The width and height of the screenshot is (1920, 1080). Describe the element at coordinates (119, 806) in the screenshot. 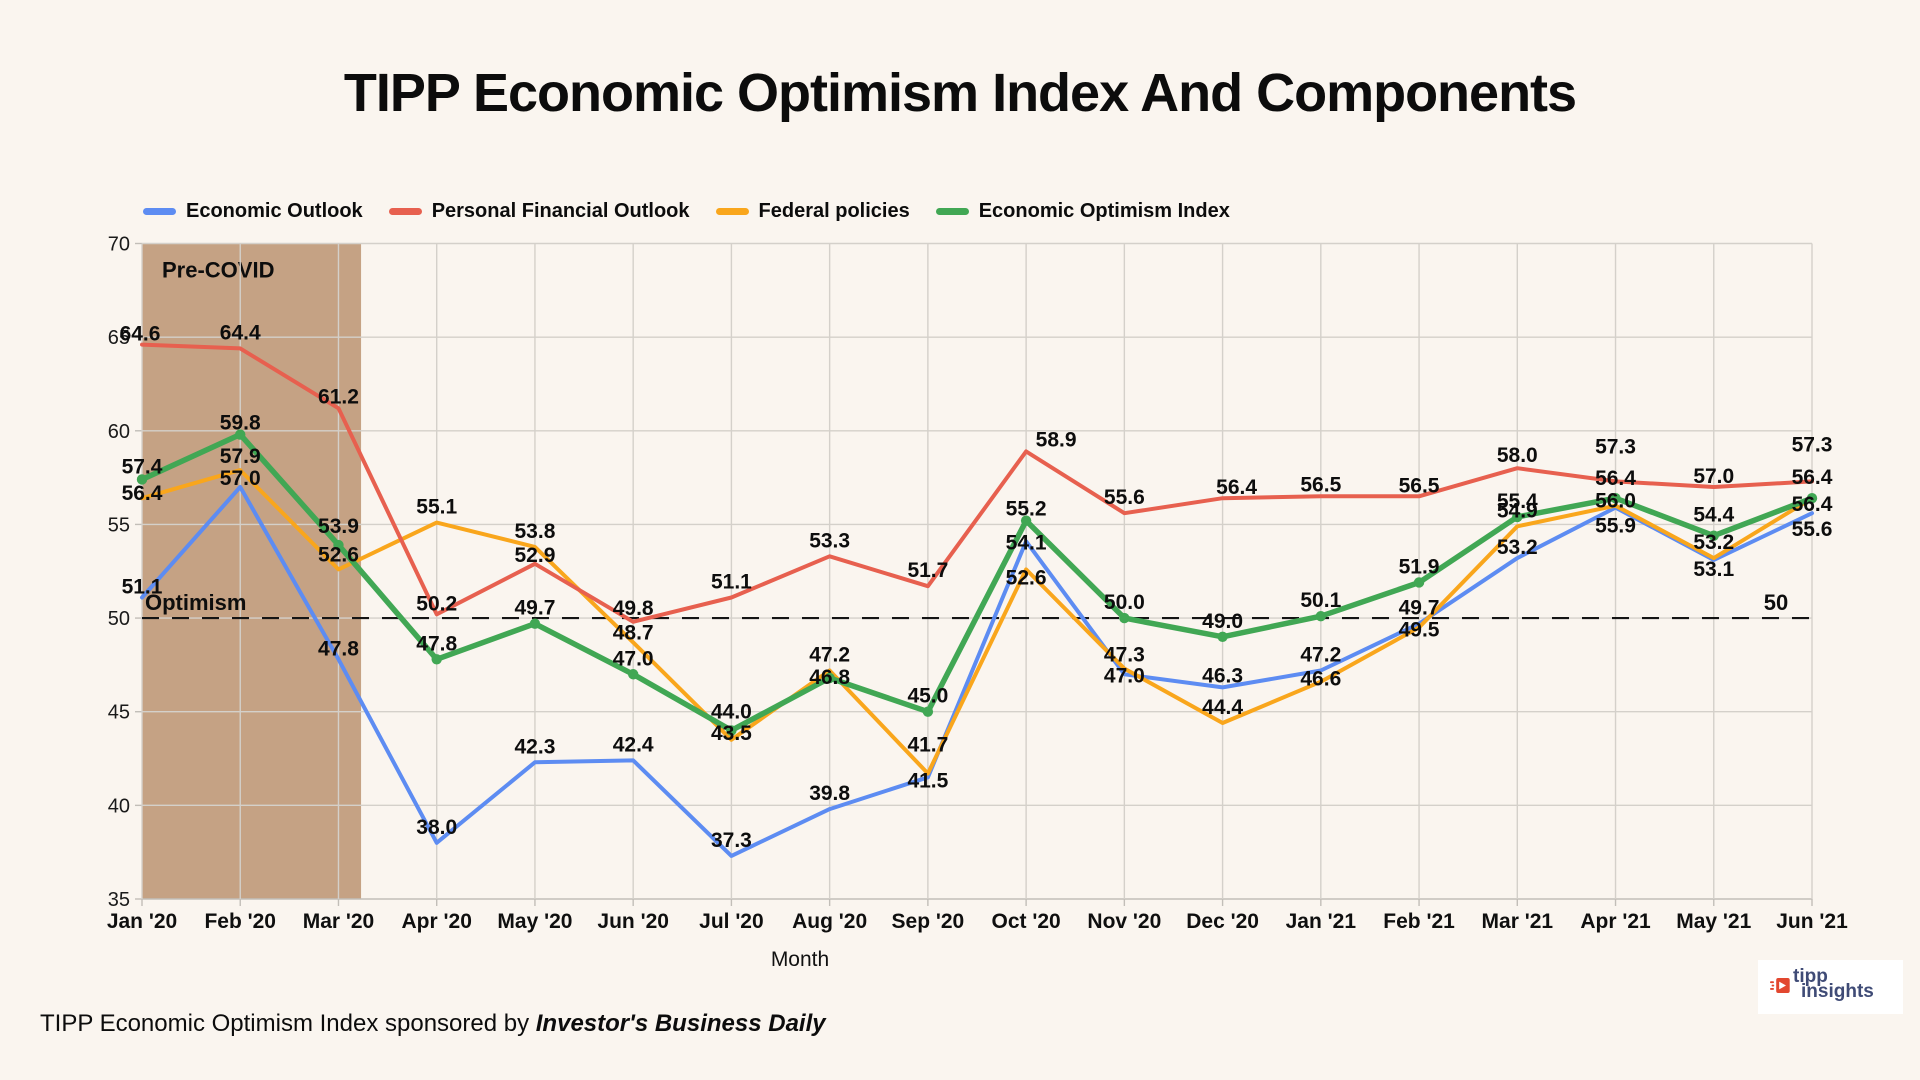

I see `y-tick-label: 40` at that location.